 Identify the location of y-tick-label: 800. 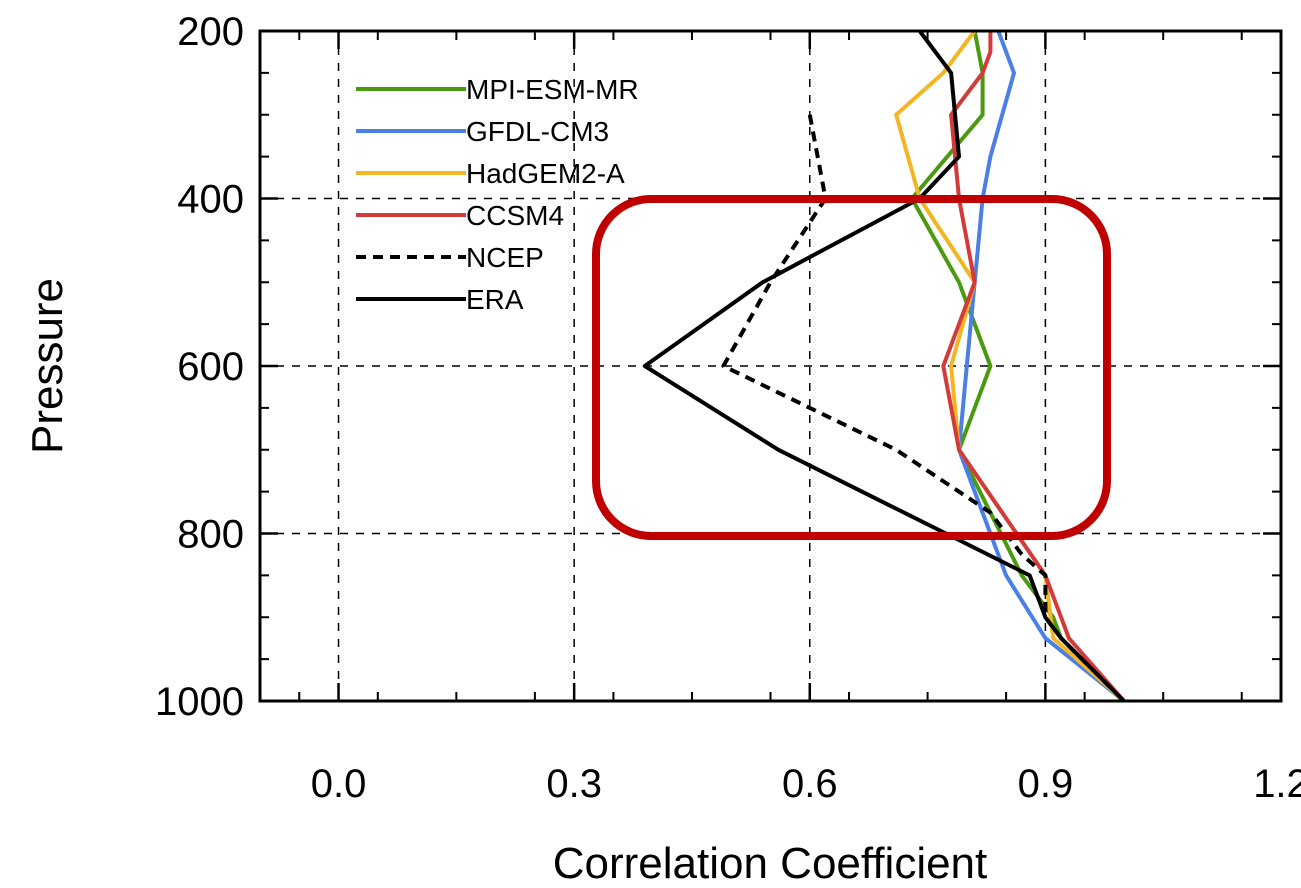
(210, 535).